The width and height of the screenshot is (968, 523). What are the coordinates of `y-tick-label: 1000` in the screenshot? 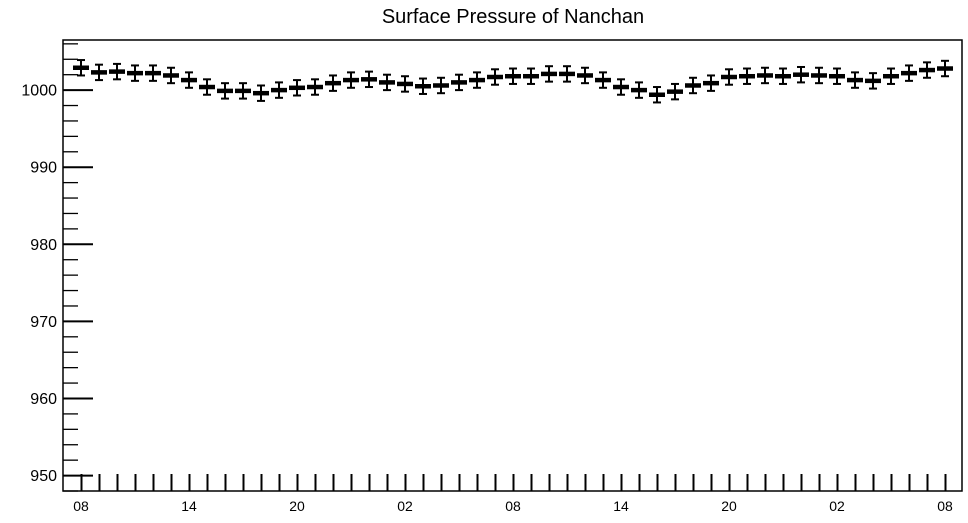 It's located at (39, 91).